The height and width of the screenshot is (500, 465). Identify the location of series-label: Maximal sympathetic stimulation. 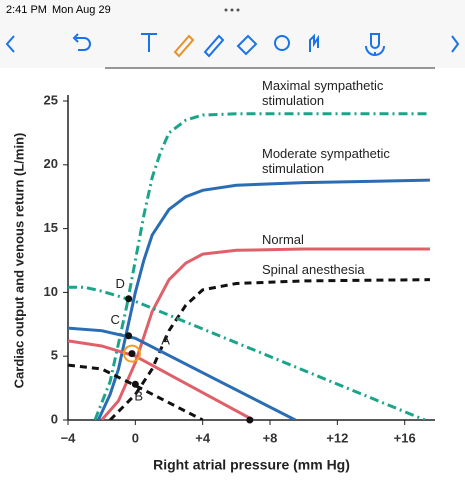
(323, 93).